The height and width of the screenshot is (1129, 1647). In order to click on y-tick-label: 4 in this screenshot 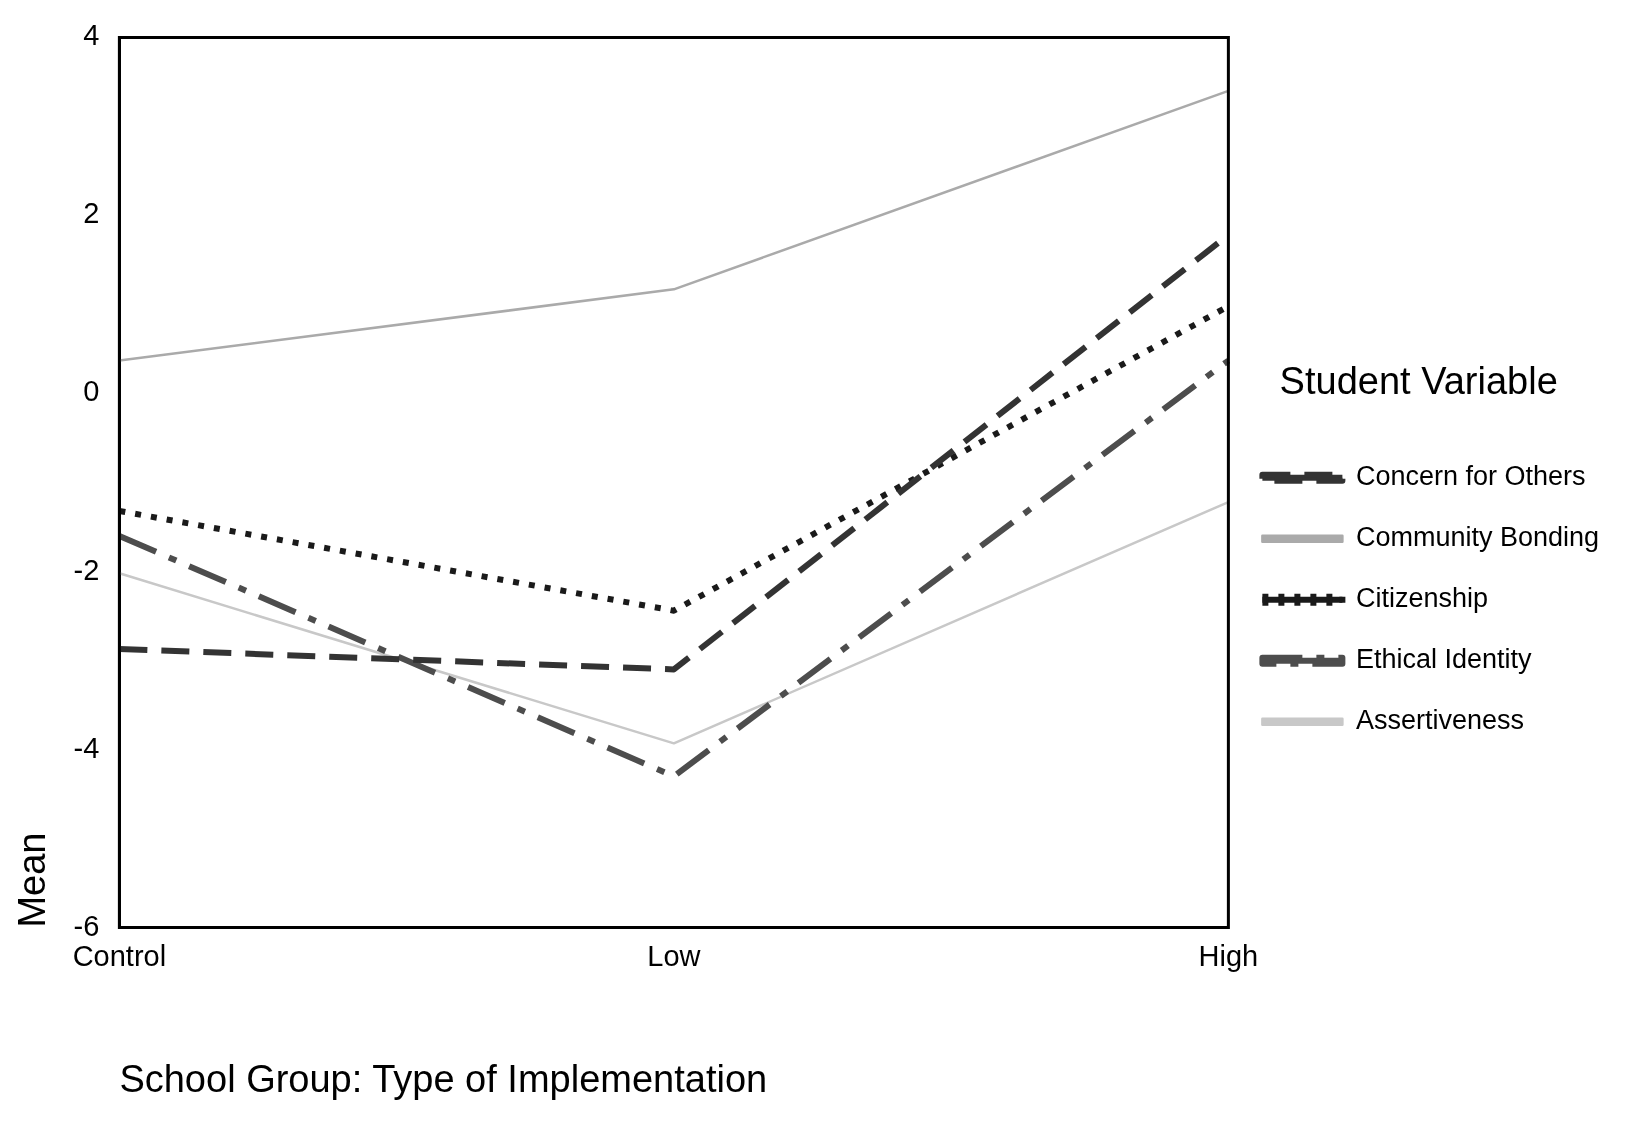, I will do `click(91, 35)`.